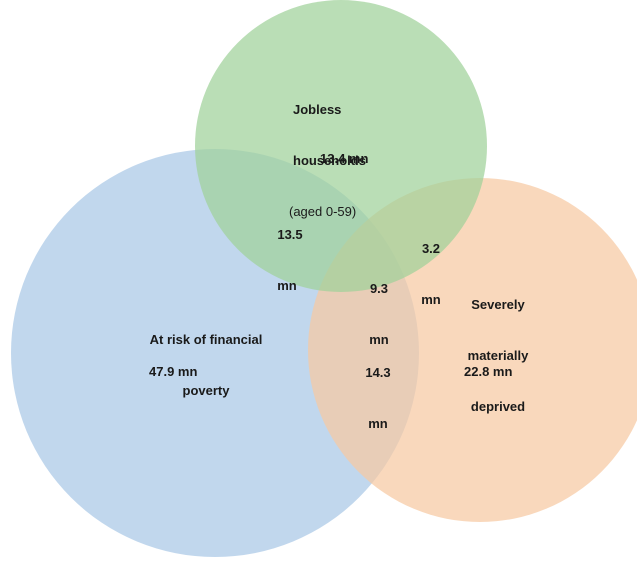  Describe the element at coordinates (344, 158) in the screenshot. I see `jobless-only-value: 13.4 mn` at that location.